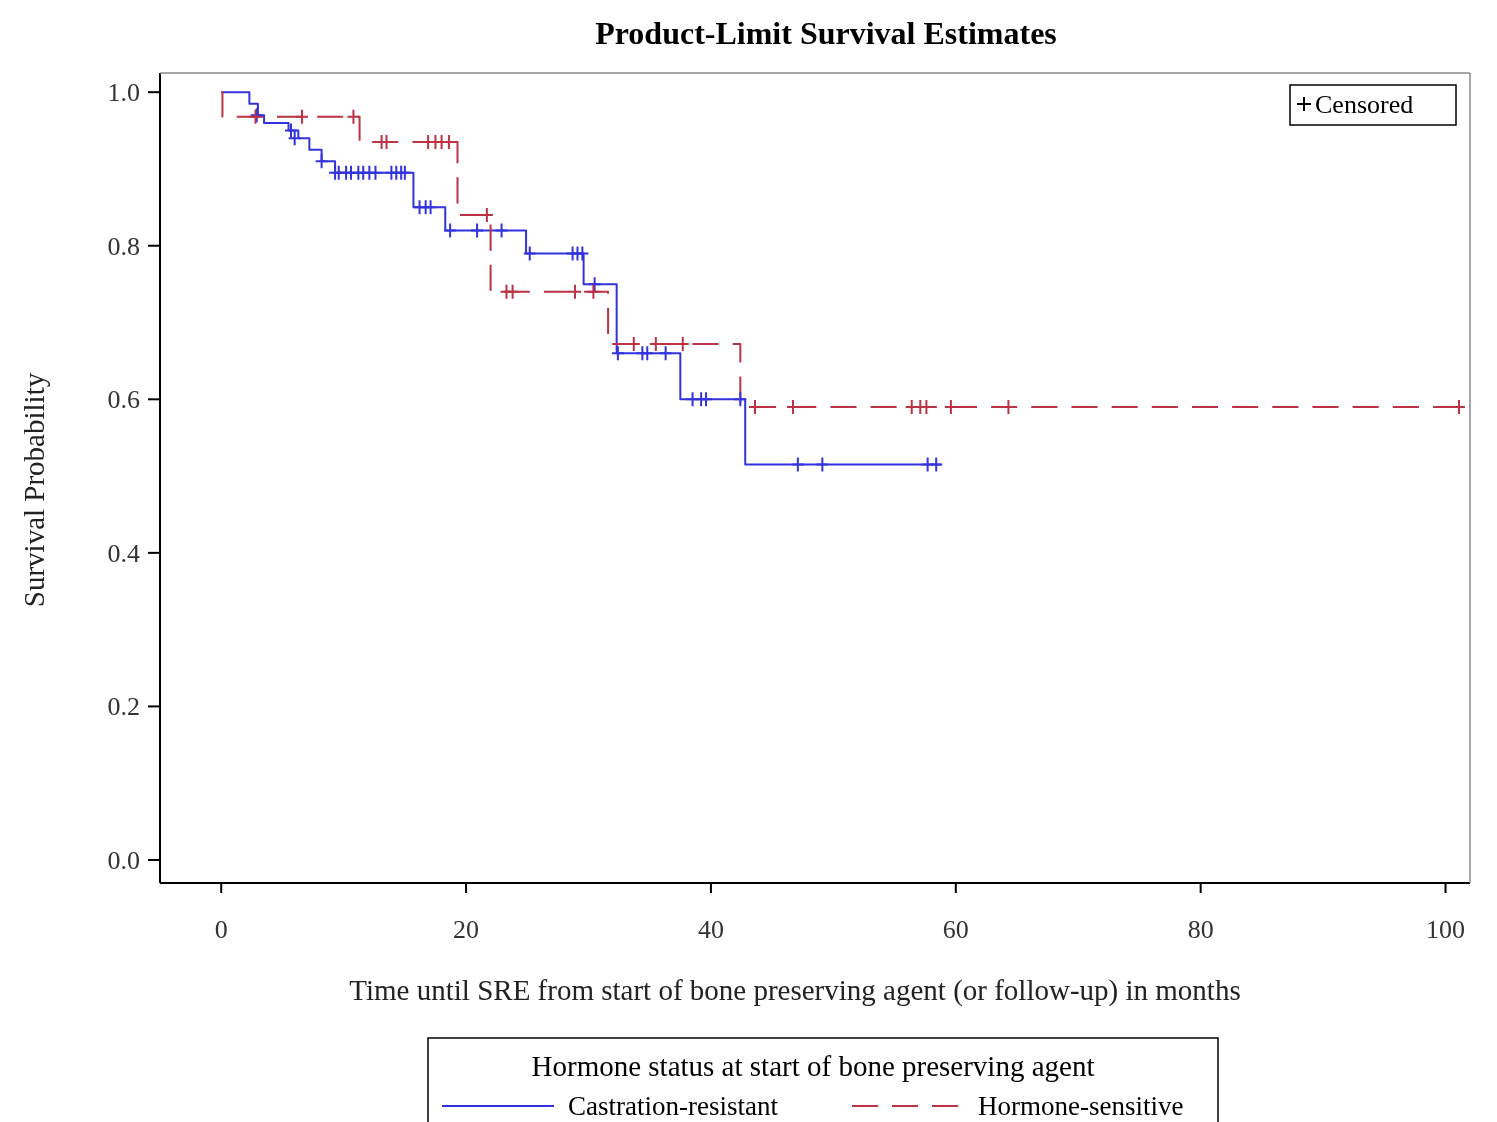  I want to click on y-tick-label: 0.4, so click(123, 553).